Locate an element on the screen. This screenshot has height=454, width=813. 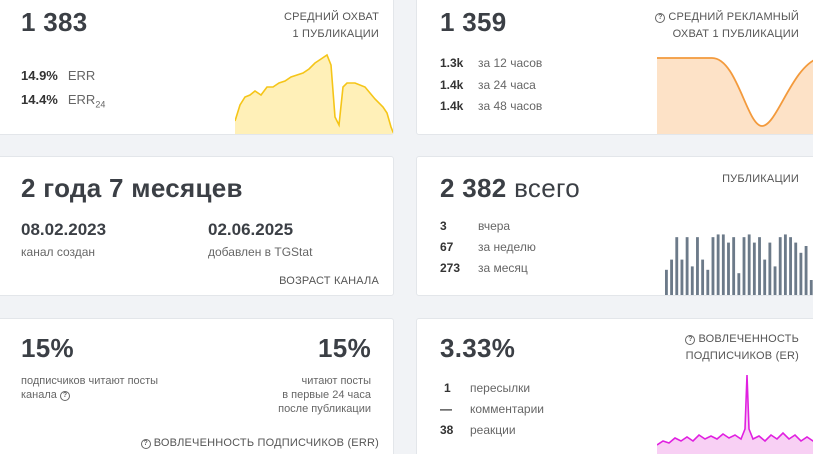
err-row: 14.9% ERR is located at coordinates (58, 75).